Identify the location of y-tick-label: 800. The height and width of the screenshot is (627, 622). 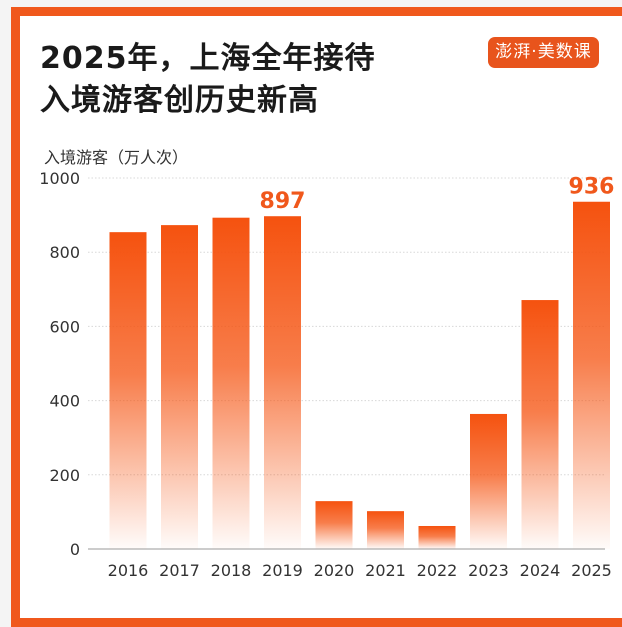
(64, 252).